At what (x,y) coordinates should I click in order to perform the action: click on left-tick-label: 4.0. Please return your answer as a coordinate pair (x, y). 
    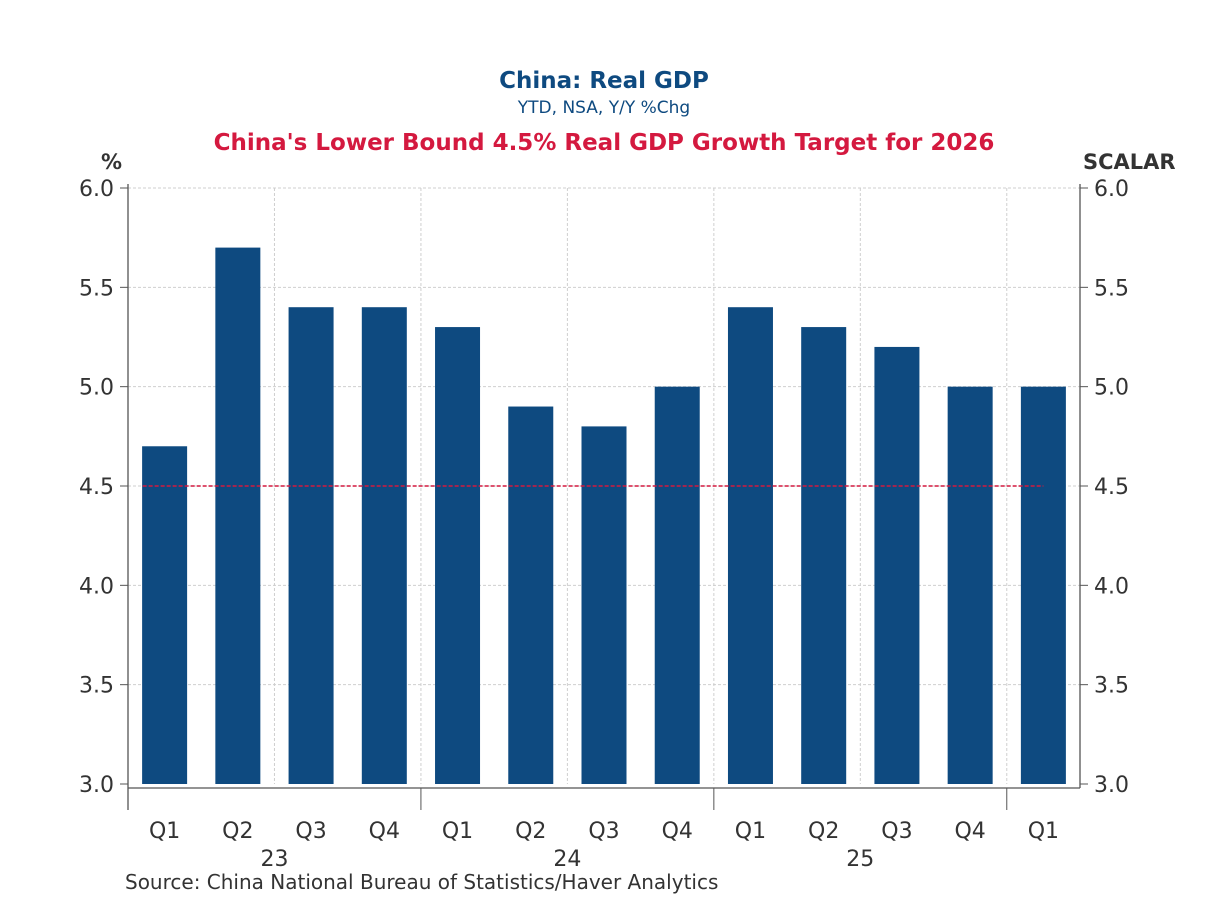
    Looking at the image, I should click on (96, 586).